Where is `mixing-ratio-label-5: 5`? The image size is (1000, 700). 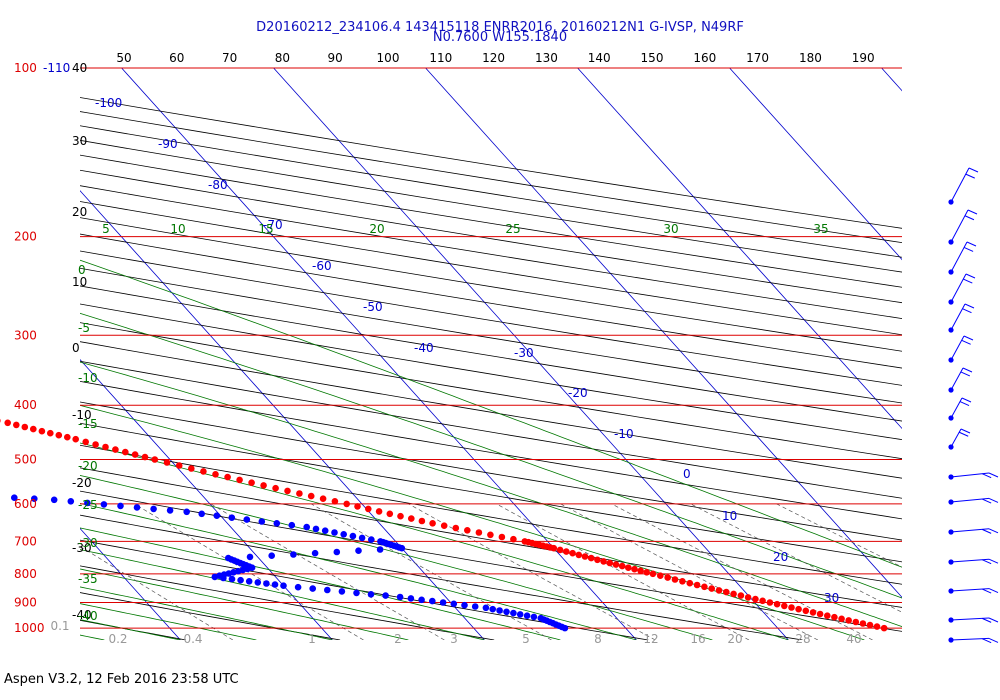
mixing-ratio-label-5: 5 is located at coordinates (526, 639).